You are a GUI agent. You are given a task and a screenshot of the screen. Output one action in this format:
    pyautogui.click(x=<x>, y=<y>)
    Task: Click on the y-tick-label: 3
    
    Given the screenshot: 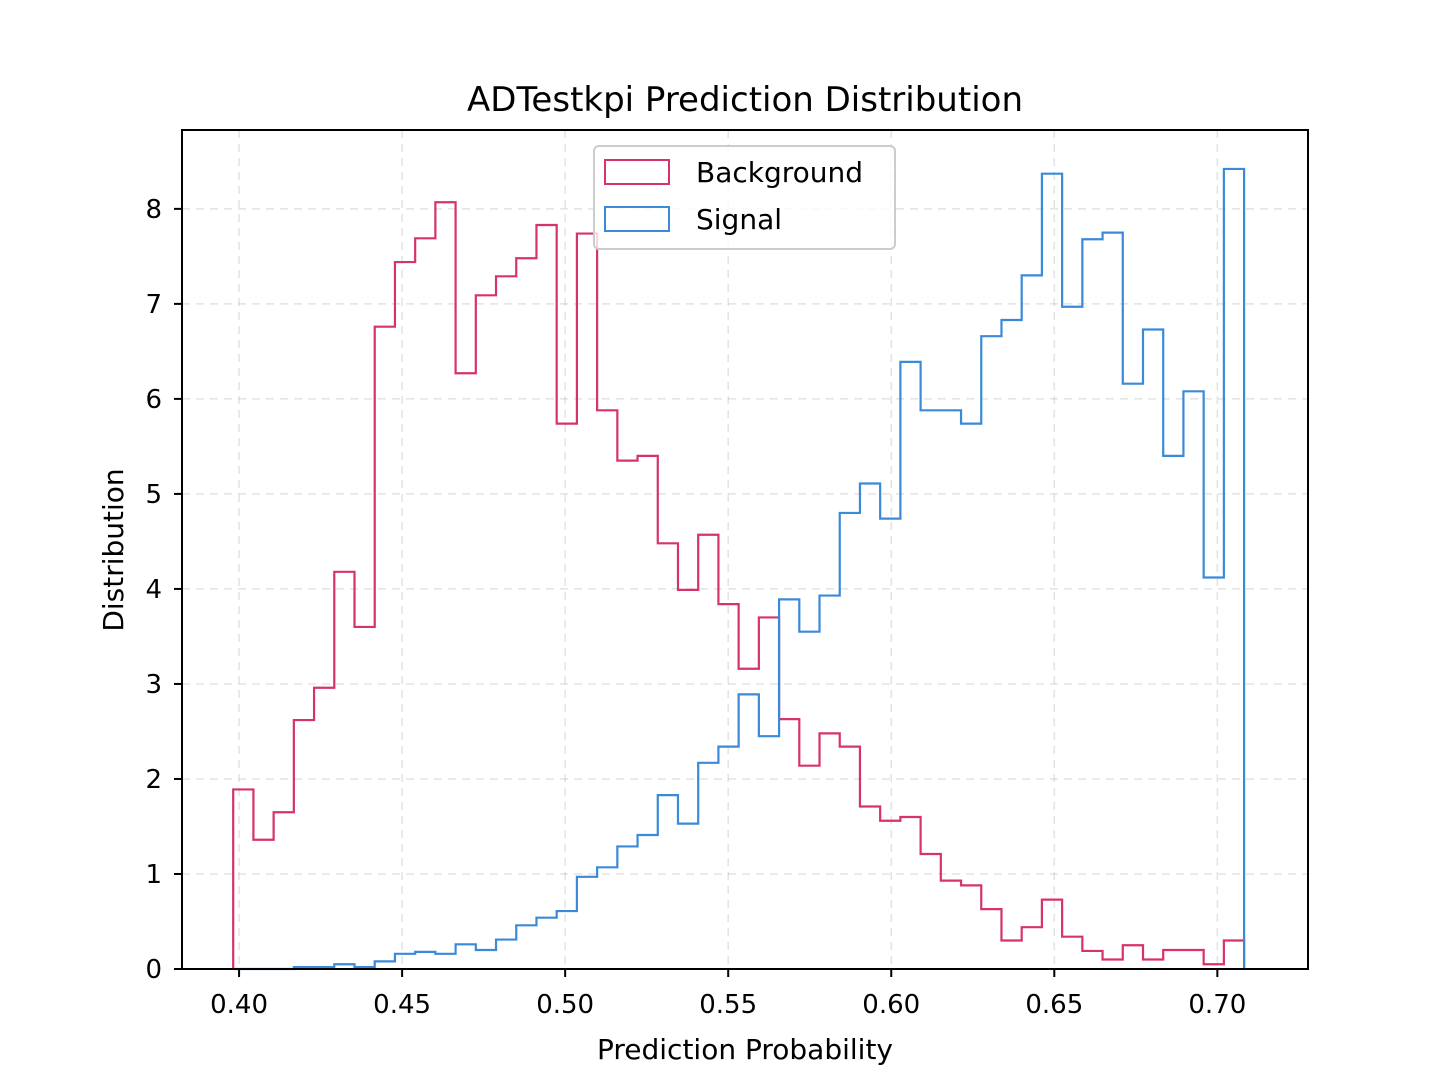 What is the action you would take?
    pyautogui.click(x=153, y=685)
    